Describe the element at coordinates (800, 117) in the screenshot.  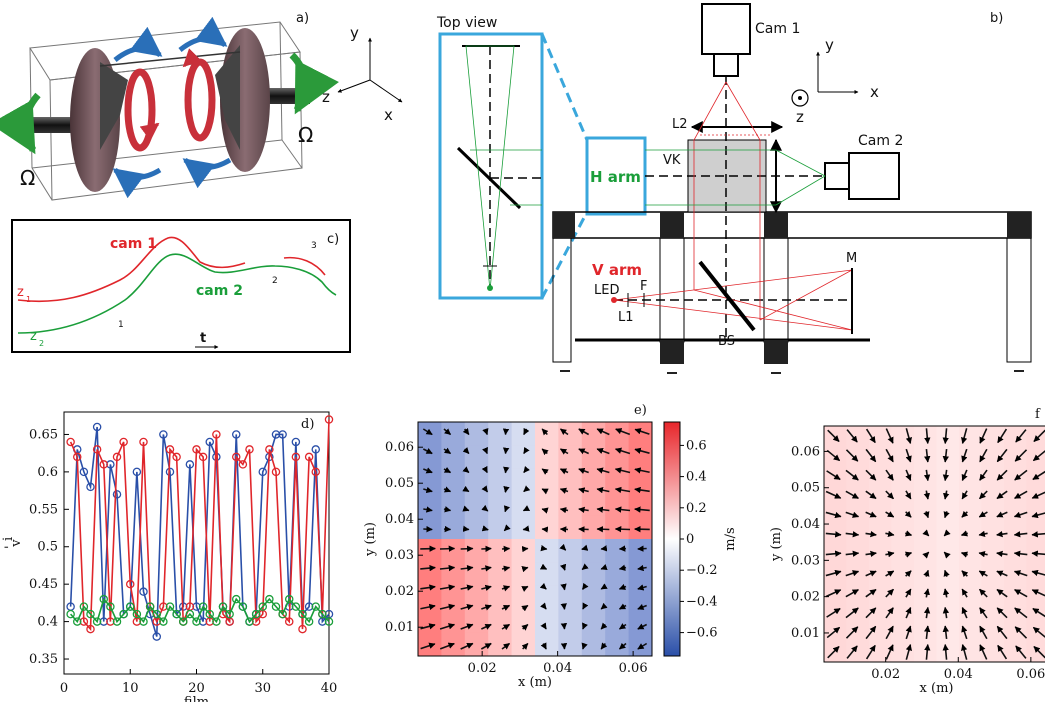
I see `axis-b-z: z` at that location.